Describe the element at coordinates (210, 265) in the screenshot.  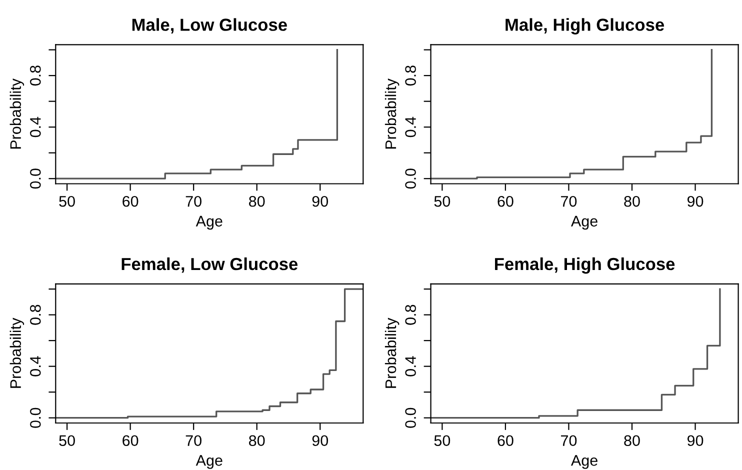
I see `chart-title: Female, Low Glucose` at that location.